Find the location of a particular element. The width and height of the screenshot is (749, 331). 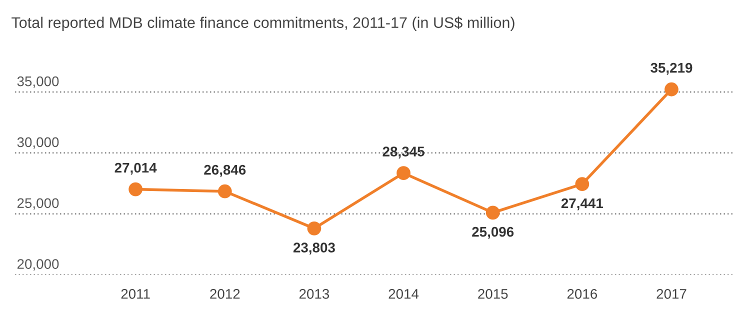

data-label: 27,441 is located at coordinates (582, 204).